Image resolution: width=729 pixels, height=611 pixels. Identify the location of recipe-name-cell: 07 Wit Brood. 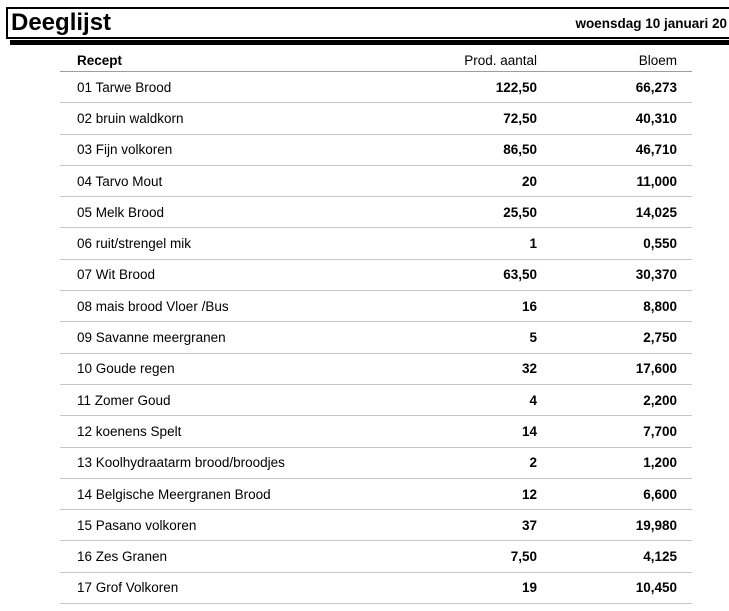
(116, 275).